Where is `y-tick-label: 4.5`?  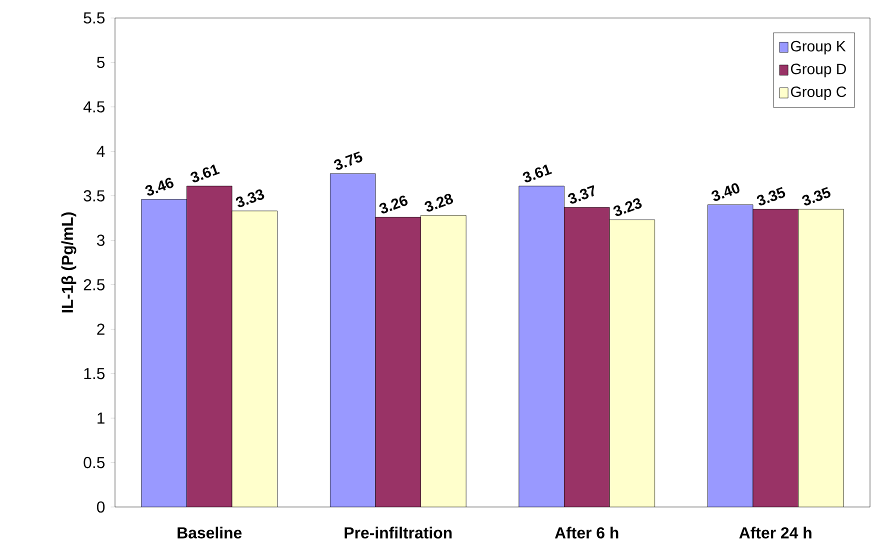 y-tick-label: 4.5 is located at coordinates (94, 106).